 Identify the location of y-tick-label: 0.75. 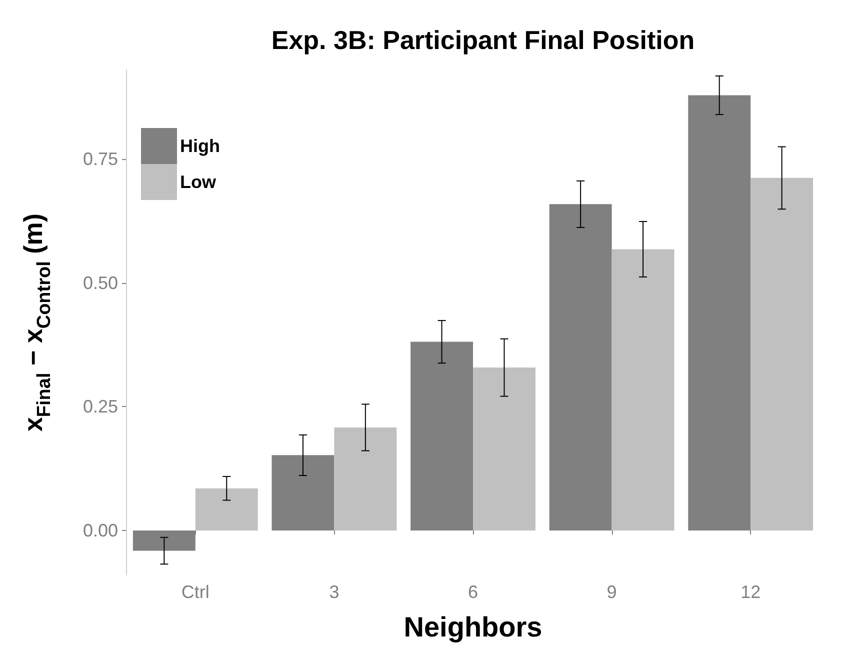
(100, 159).